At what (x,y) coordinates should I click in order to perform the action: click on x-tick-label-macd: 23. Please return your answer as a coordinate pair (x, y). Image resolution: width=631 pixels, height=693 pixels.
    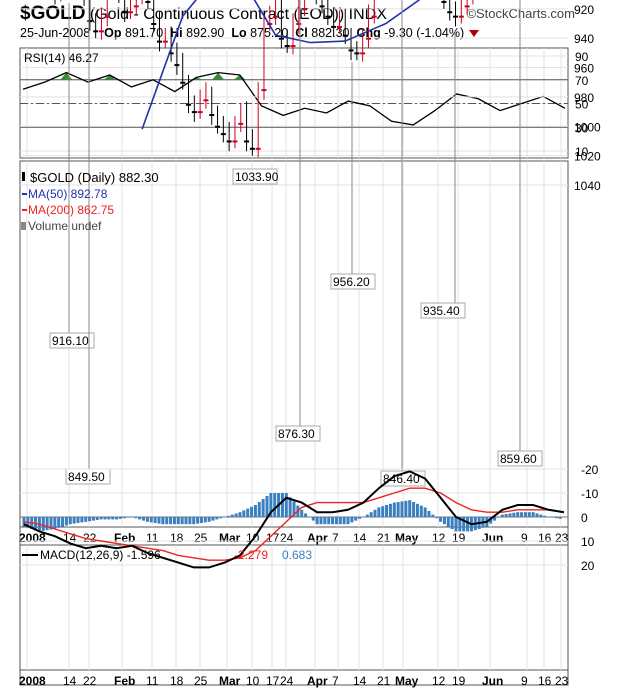
    Looking at the image, I should click on (562, 681).